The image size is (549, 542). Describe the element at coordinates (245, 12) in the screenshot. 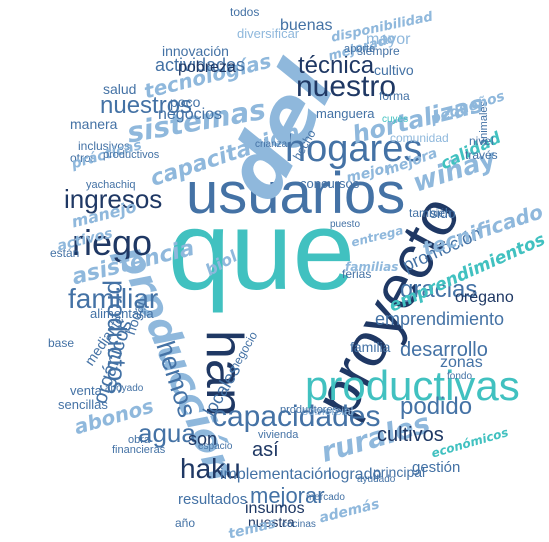

I see `word-todos: todos` at that location.